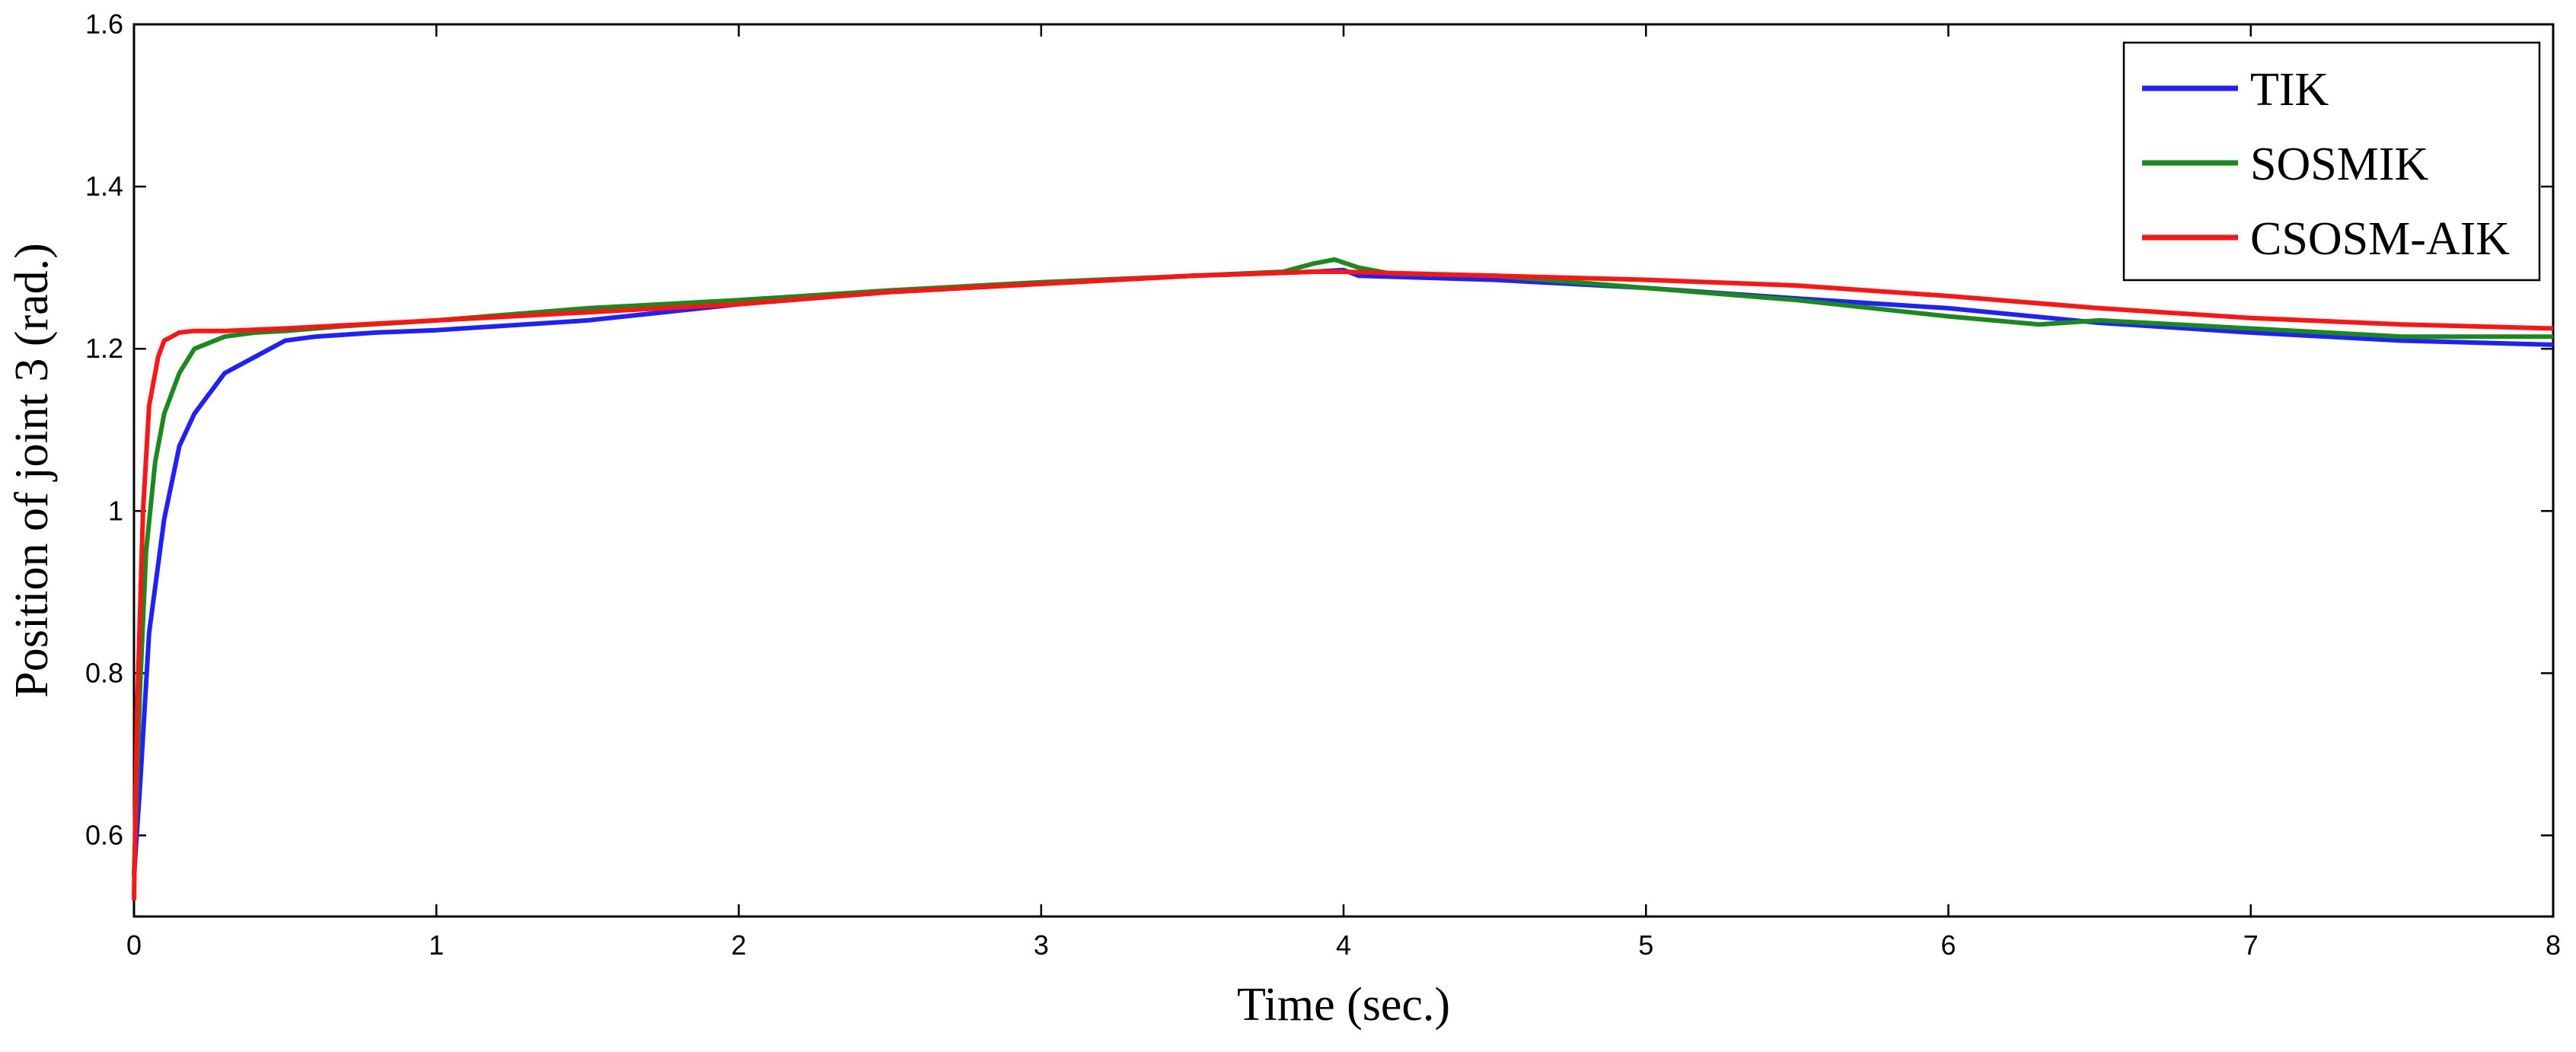 The image size is (2576, 1052). What do you see at coordinates (104, 24) in the screenshot?
I see `y-tick-label: 1.6` at bounding box center [104, 24].